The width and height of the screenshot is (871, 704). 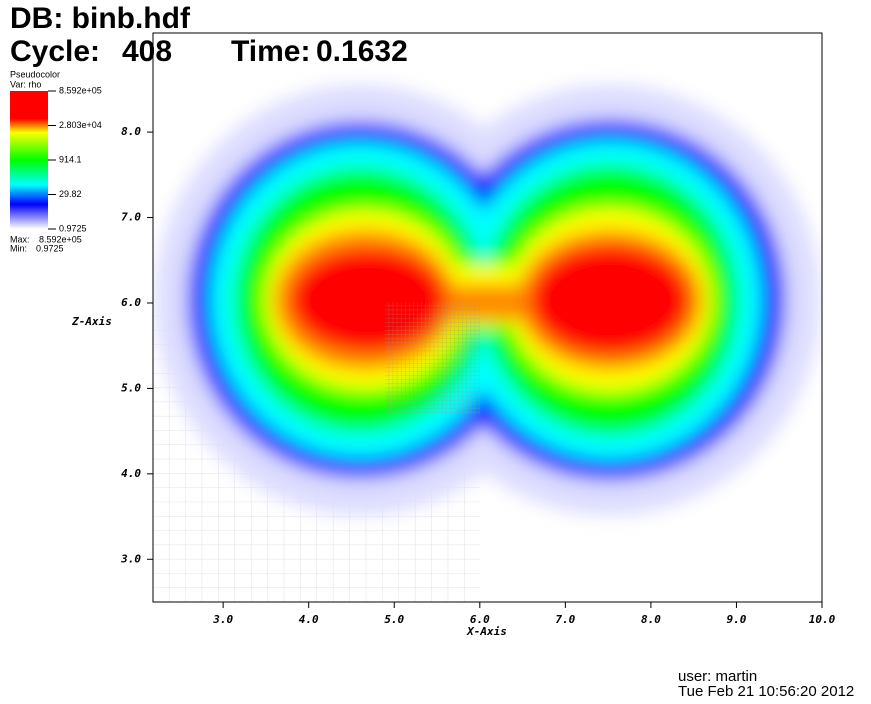 What do you see at coordinates (131, 217) in the screenshot?
I see `y-tick-label: 7.0` at bounding box center [131, 217].